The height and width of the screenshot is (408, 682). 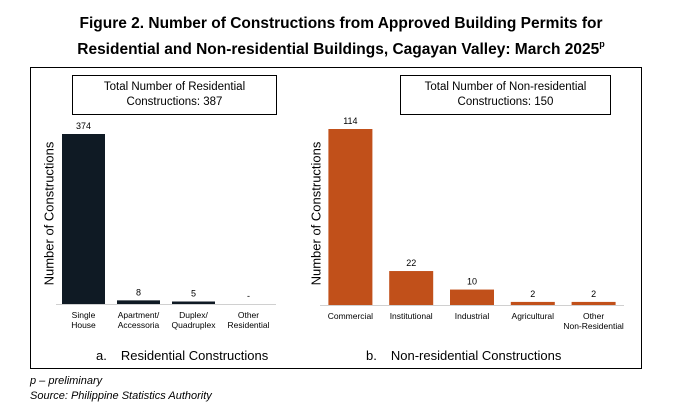 What do you see at coordinates (371, 355) in the screenshot?
I see `nonresidential-caption-letter: b.` at bounding box center [371, 355].